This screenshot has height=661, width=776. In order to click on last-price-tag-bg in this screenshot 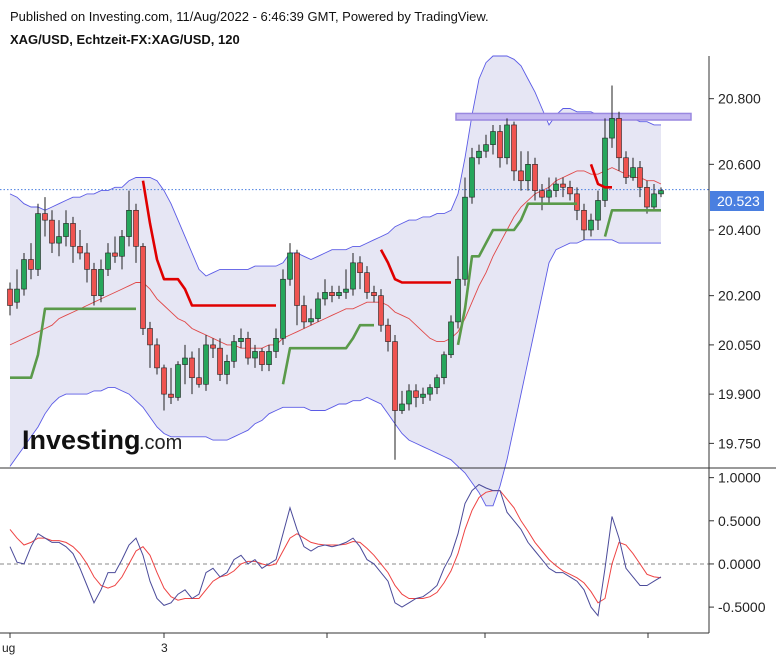, I will do `click(737, 201)`.